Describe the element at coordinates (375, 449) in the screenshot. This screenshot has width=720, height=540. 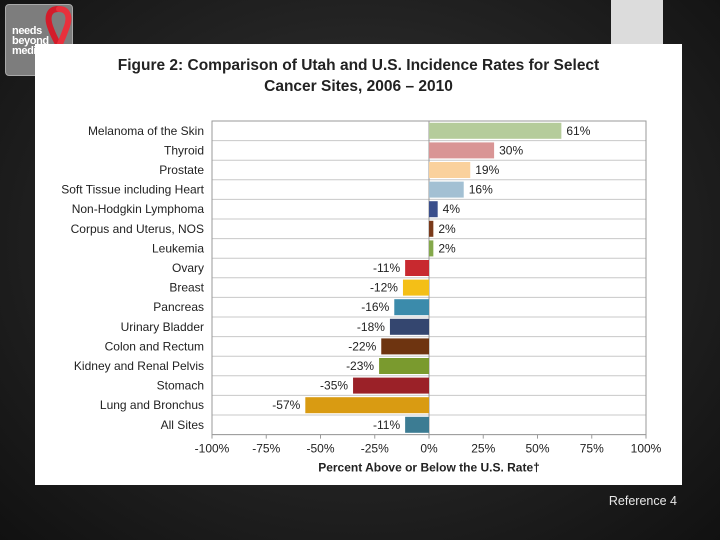
I see `x-tick-label: -25%` at that location.